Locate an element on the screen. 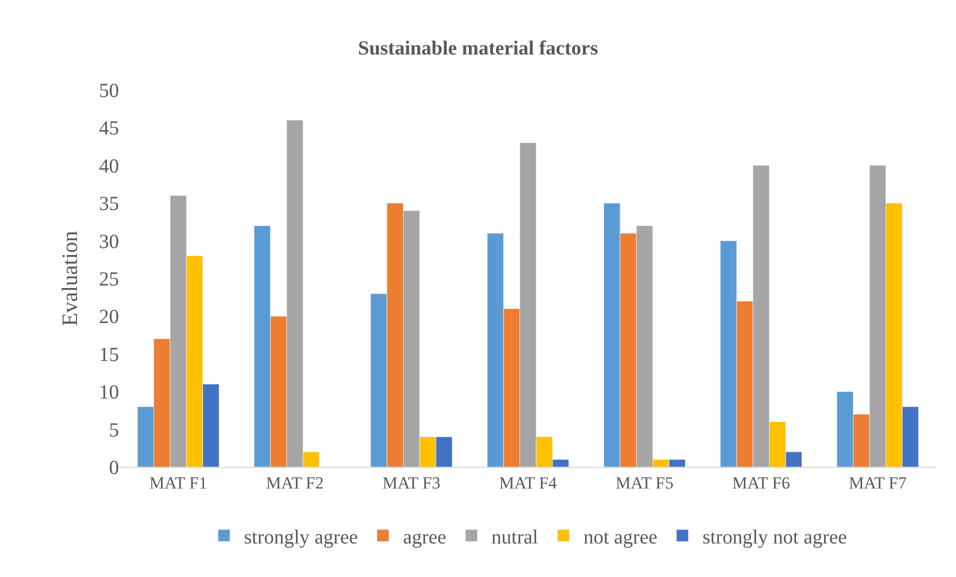  y-tick-label: 45 is located at coordinates (109, 129).